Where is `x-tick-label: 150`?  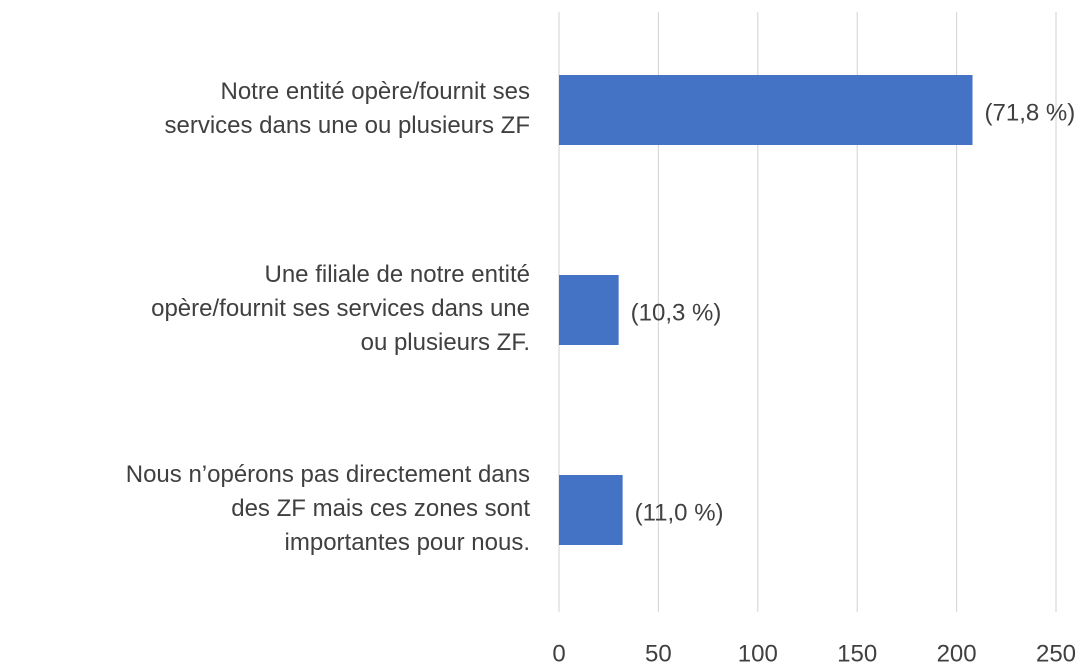 x-tick-label: 150 is located at coordinates (857, 653).